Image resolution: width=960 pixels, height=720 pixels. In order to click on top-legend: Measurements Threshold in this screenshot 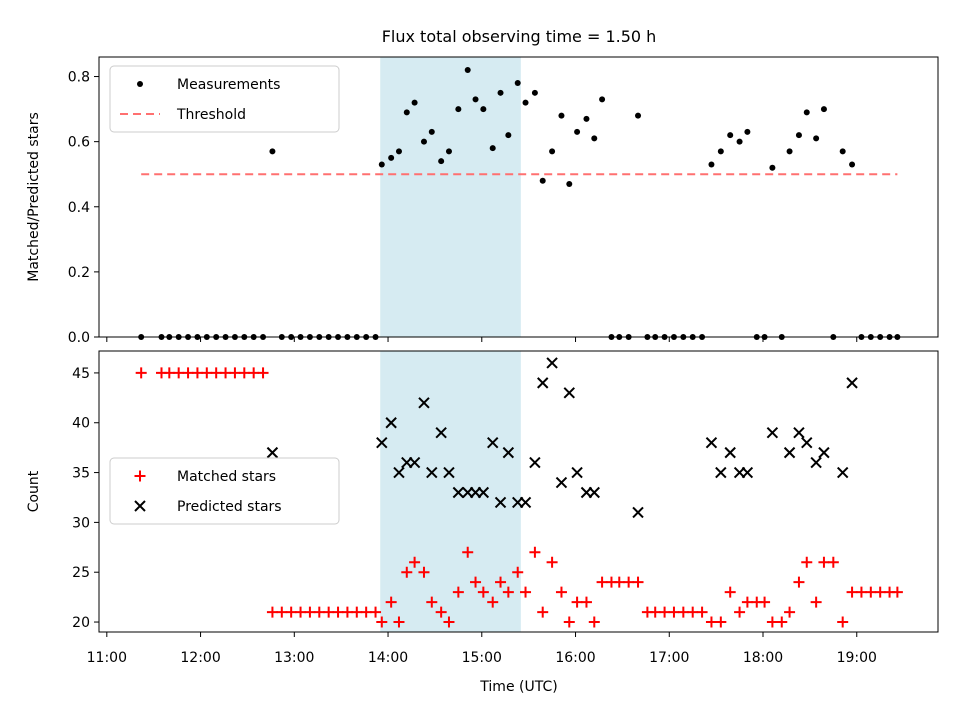, I will do `click(224, 99)`.